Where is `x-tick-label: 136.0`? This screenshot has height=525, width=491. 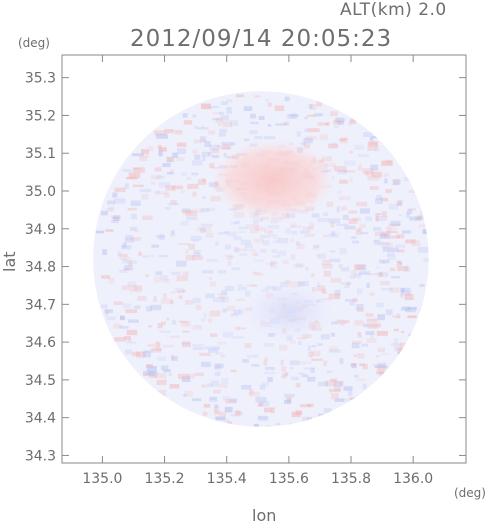
x-tick-label: 136.0 is located at coordinates (413, 479).